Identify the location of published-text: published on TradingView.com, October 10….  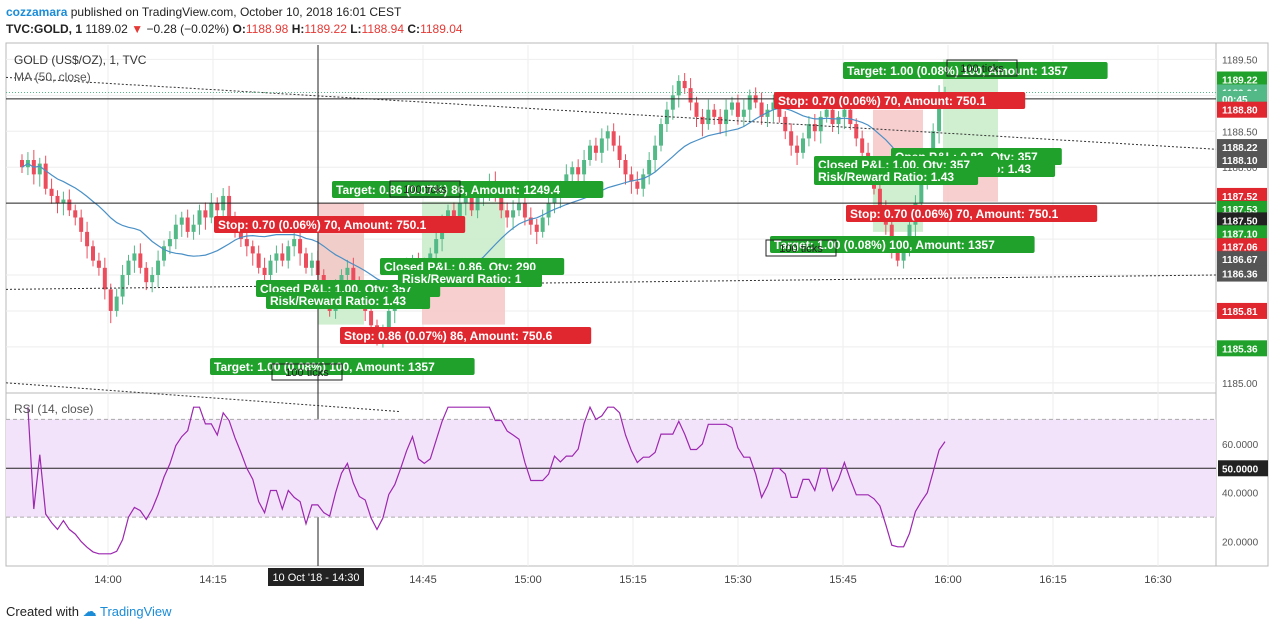
(236, 12).